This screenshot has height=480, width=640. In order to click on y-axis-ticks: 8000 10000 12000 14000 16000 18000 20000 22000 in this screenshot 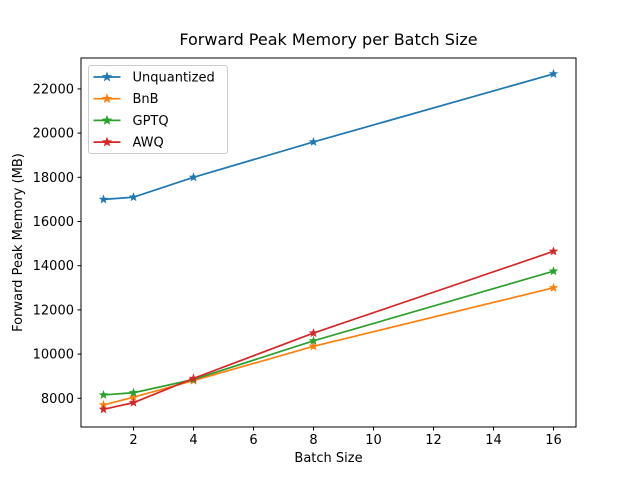, I will do `click(57, 244)`.